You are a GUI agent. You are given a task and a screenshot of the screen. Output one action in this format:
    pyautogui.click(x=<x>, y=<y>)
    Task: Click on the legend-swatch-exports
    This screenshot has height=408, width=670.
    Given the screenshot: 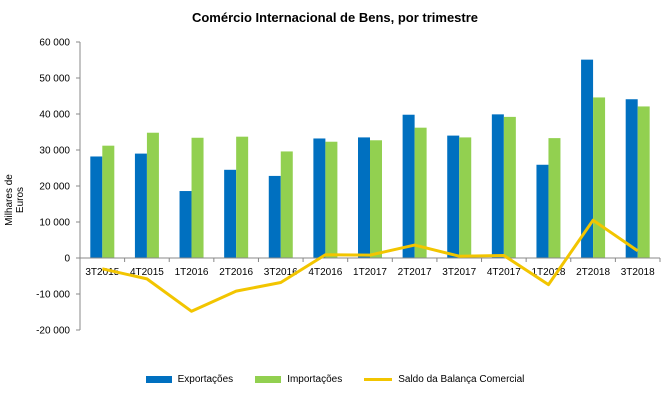 What is the action you would take?
    pyautogui.click(x=158, y=379)
    